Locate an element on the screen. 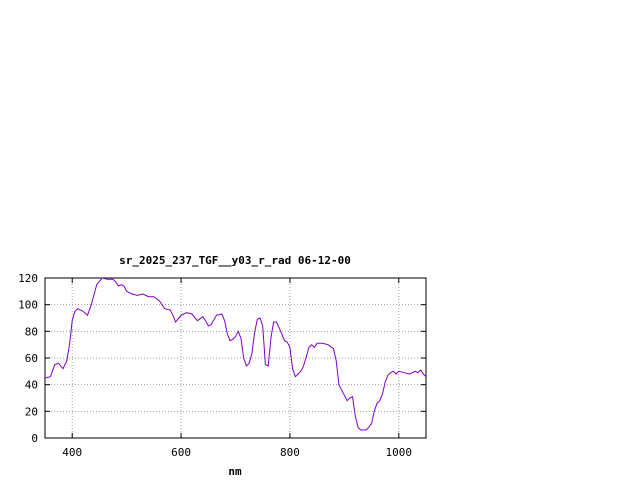  x-tick-label: 800 is located at coordinates (290, 452).